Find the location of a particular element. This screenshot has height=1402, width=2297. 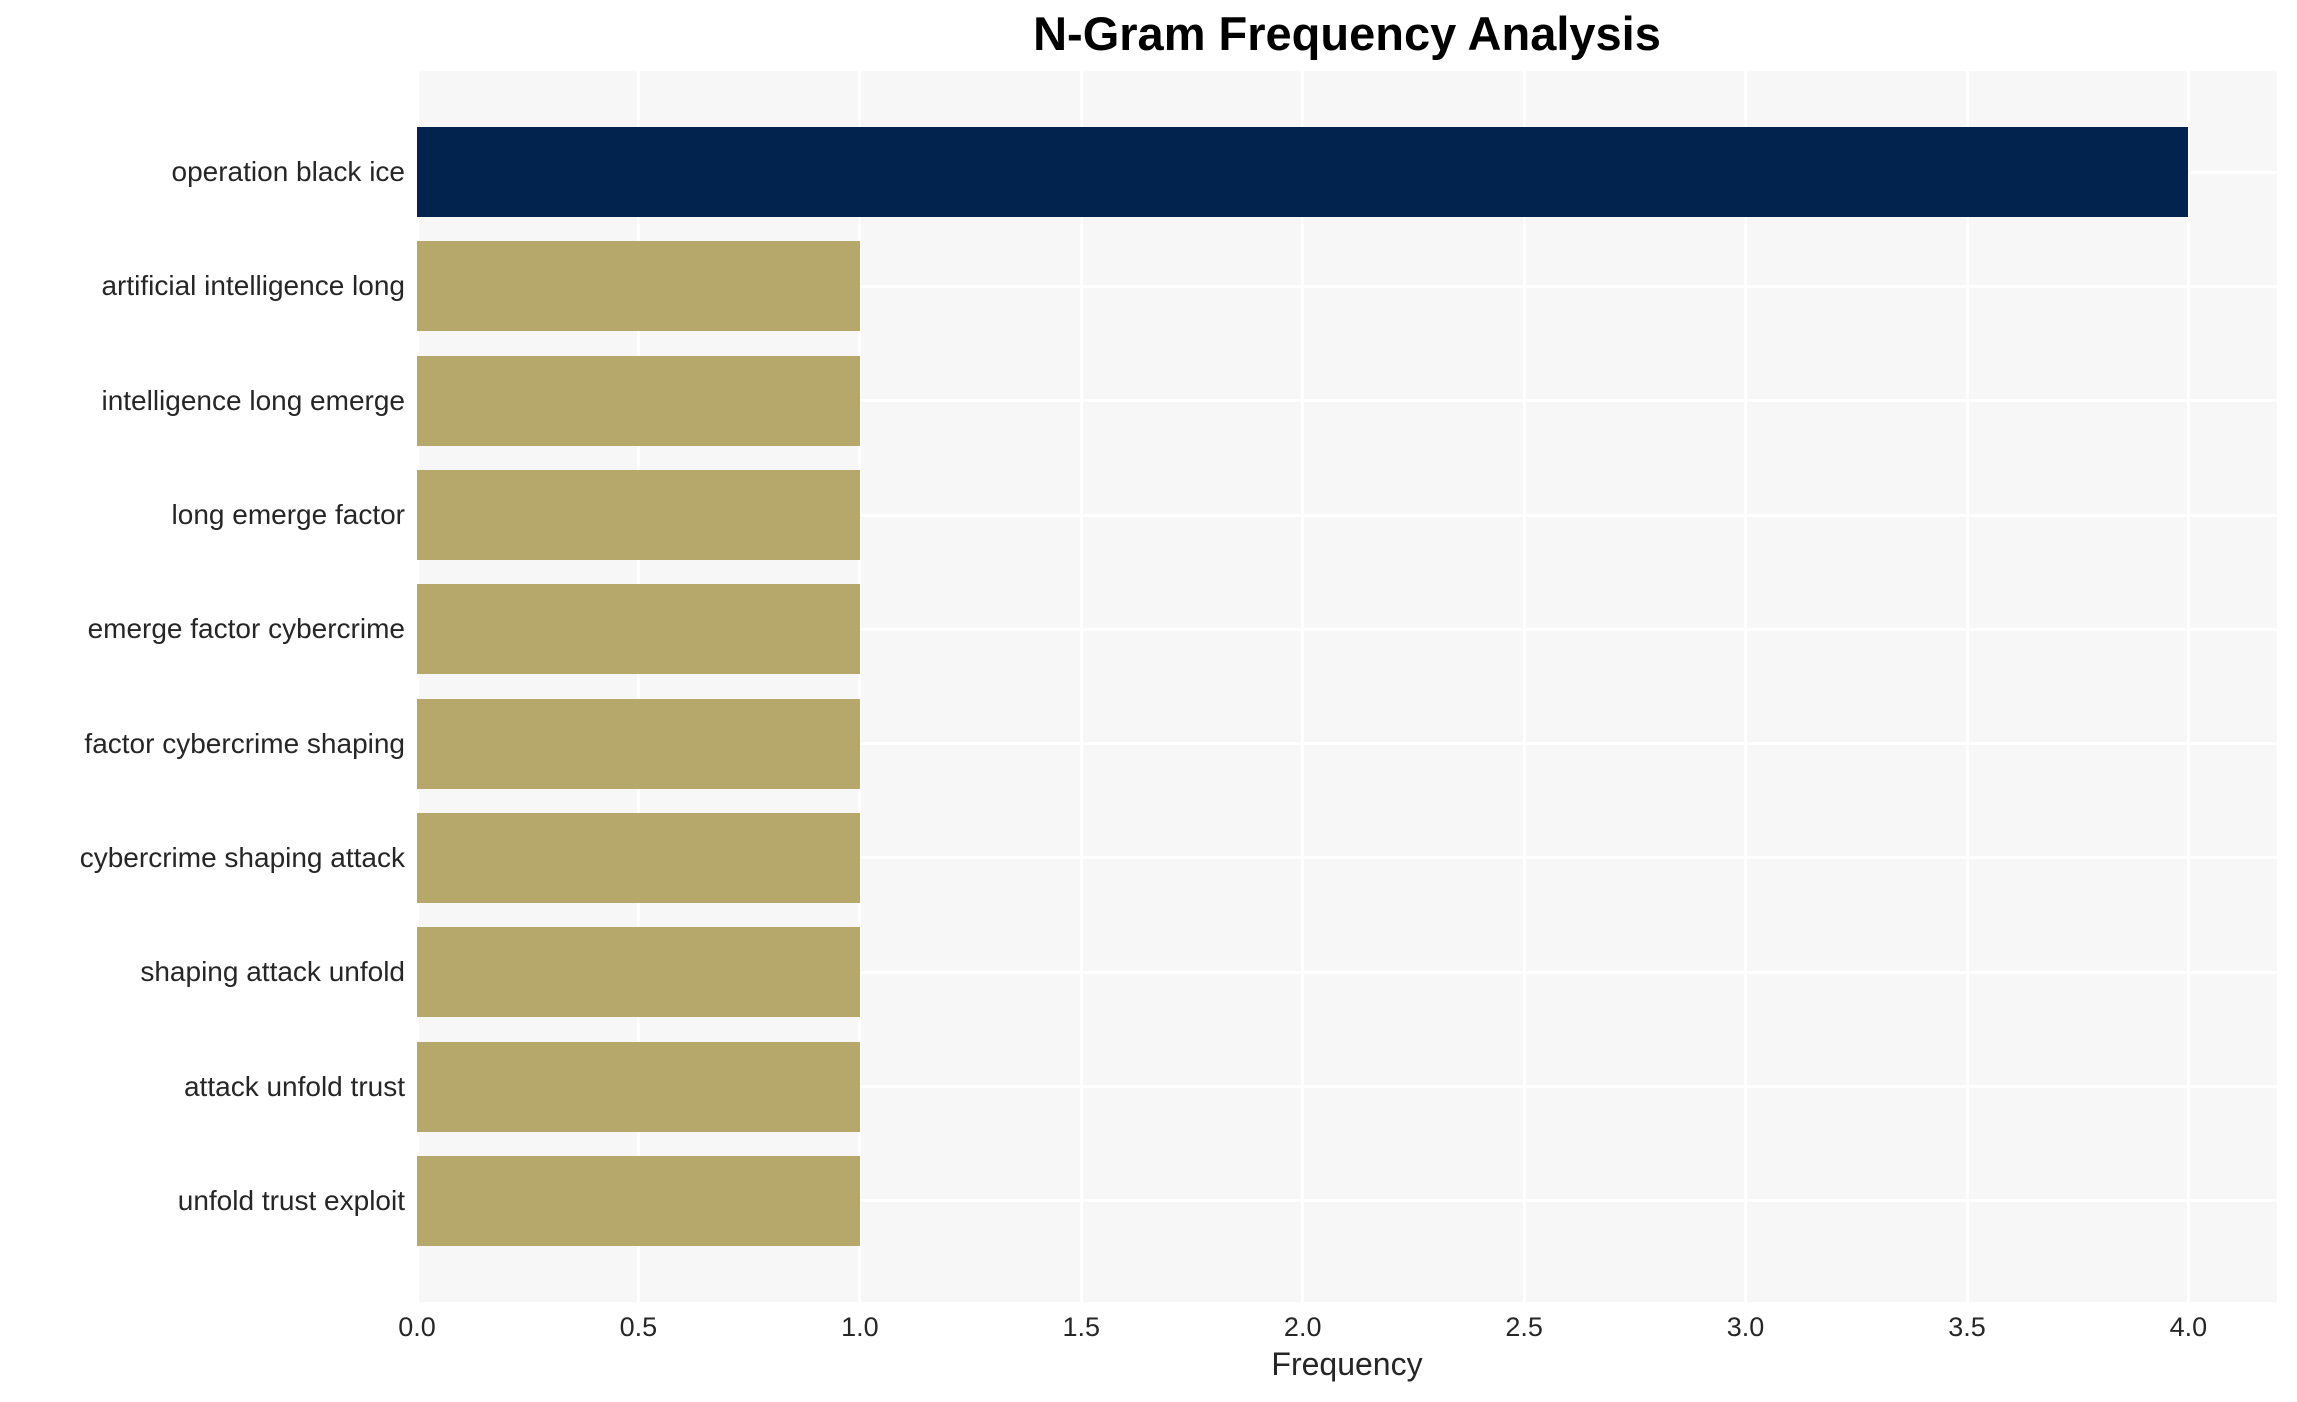

x-tick-label: 0.5 is located at coordinates (638, 1327).